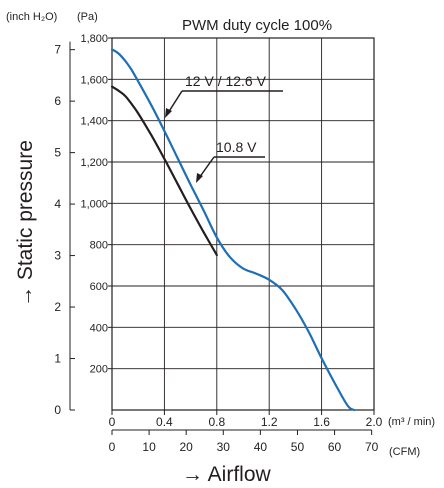  I want to click on x-tick-label-primary: 2.0, so click(374, 422).